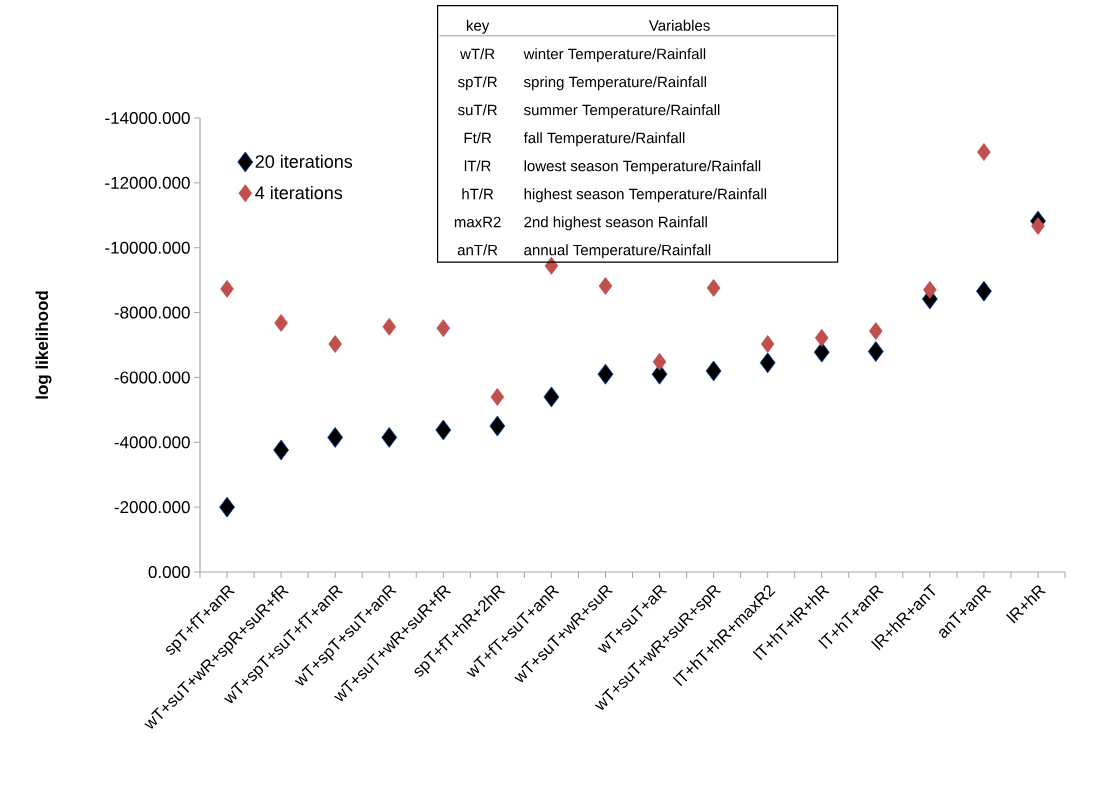 The height and width of the screenshot is (785, 1113). Describe the element at coordinates (477, 110) in the screenshot. I see `text: suT/R` at that location.